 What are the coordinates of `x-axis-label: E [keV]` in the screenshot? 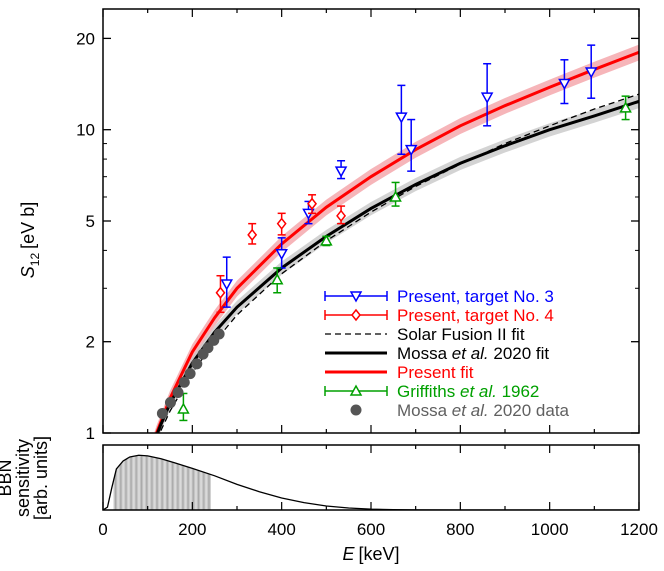 It's located at (370, 554).